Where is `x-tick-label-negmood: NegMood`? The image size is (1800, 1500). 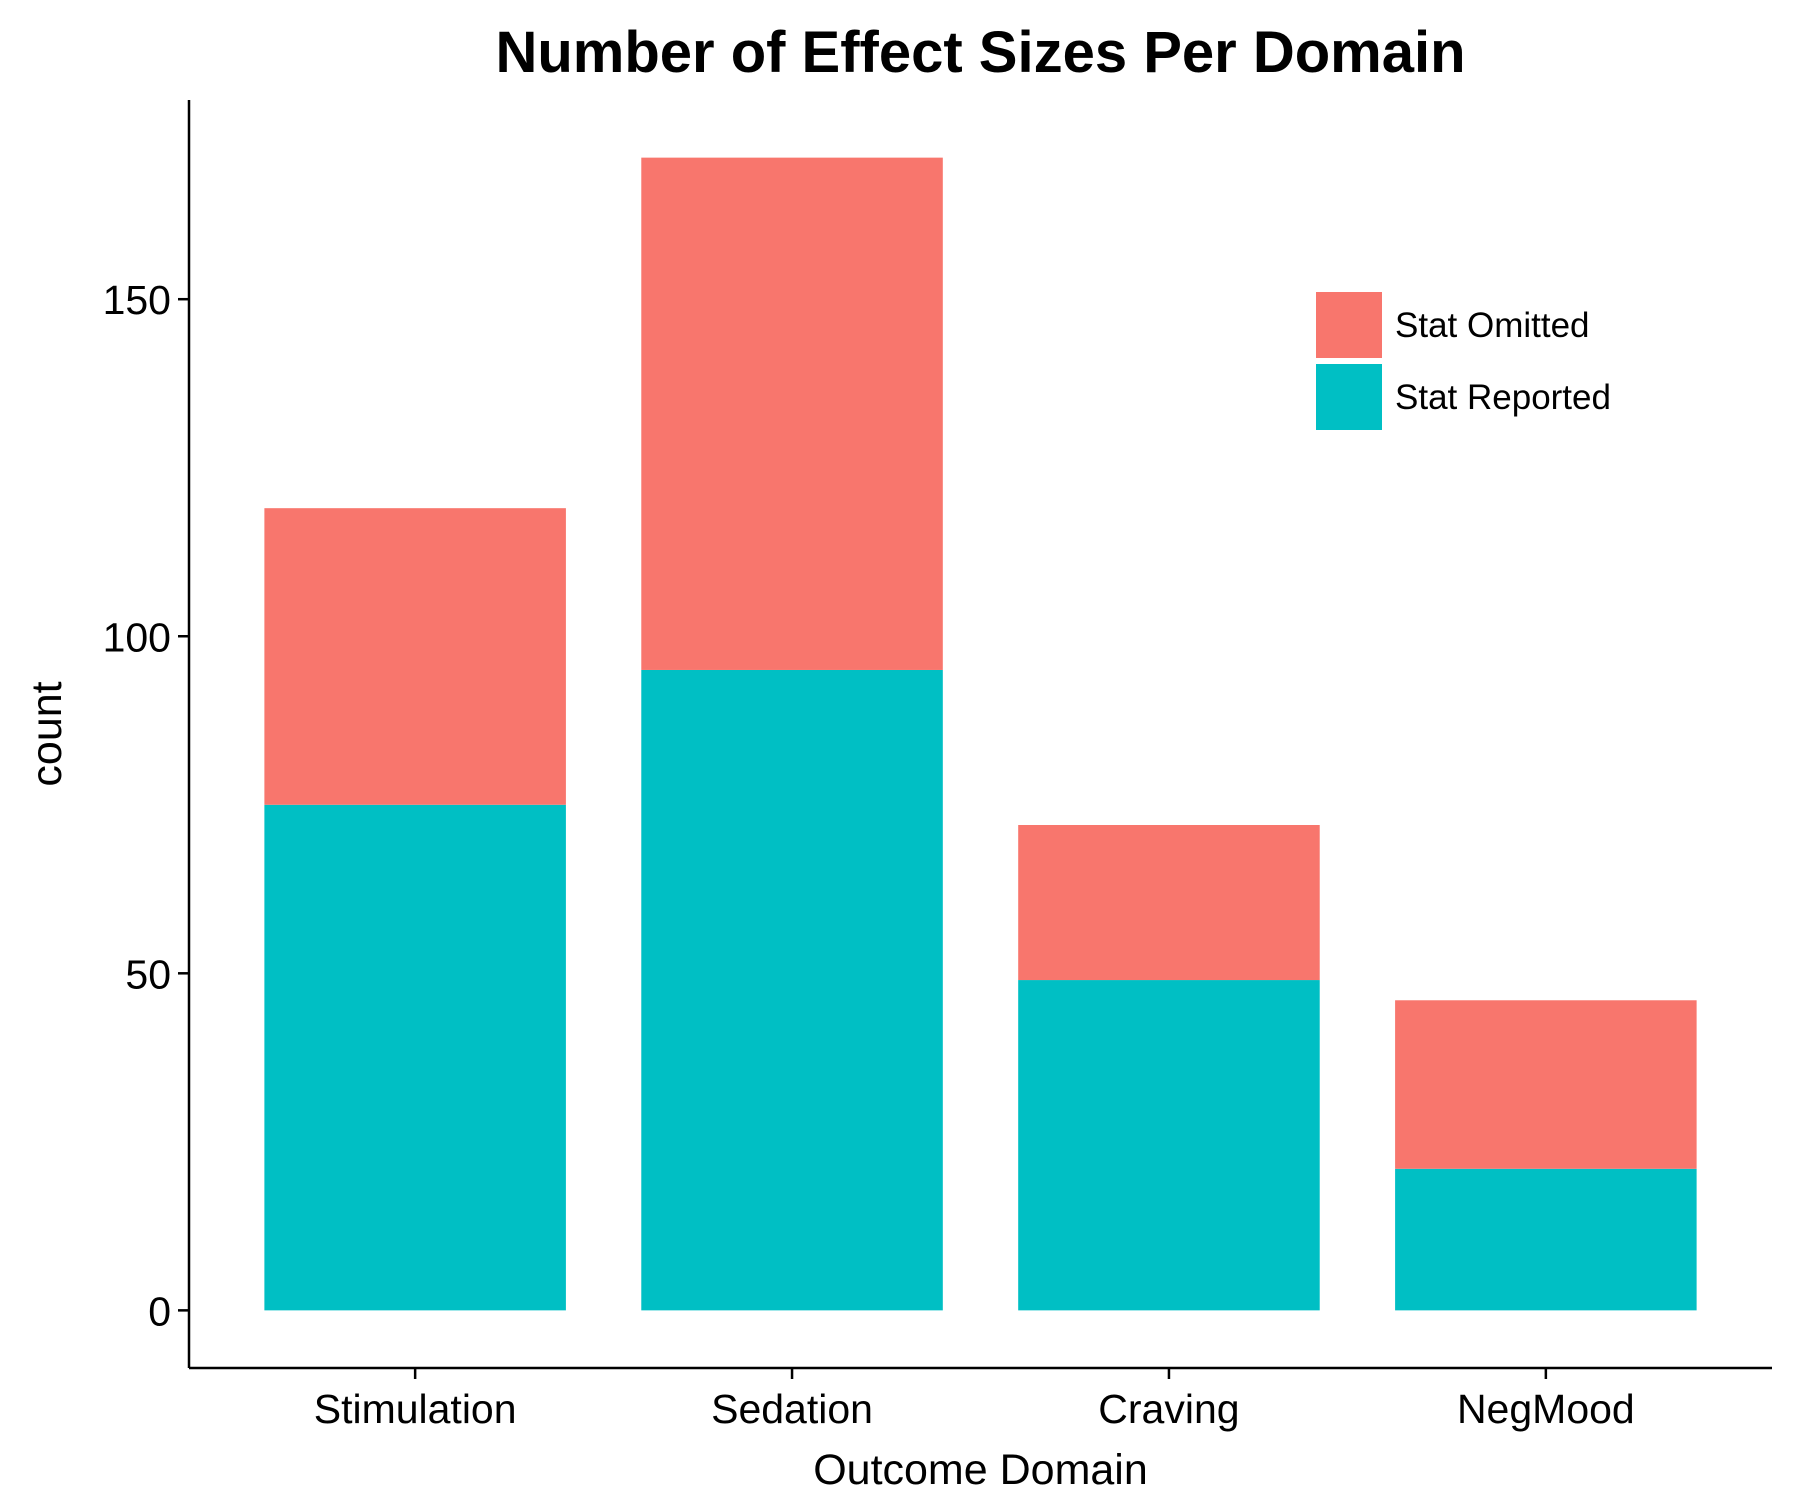
x-tick-label-negmood: NegMood is located at coordinates (1546, 1409).